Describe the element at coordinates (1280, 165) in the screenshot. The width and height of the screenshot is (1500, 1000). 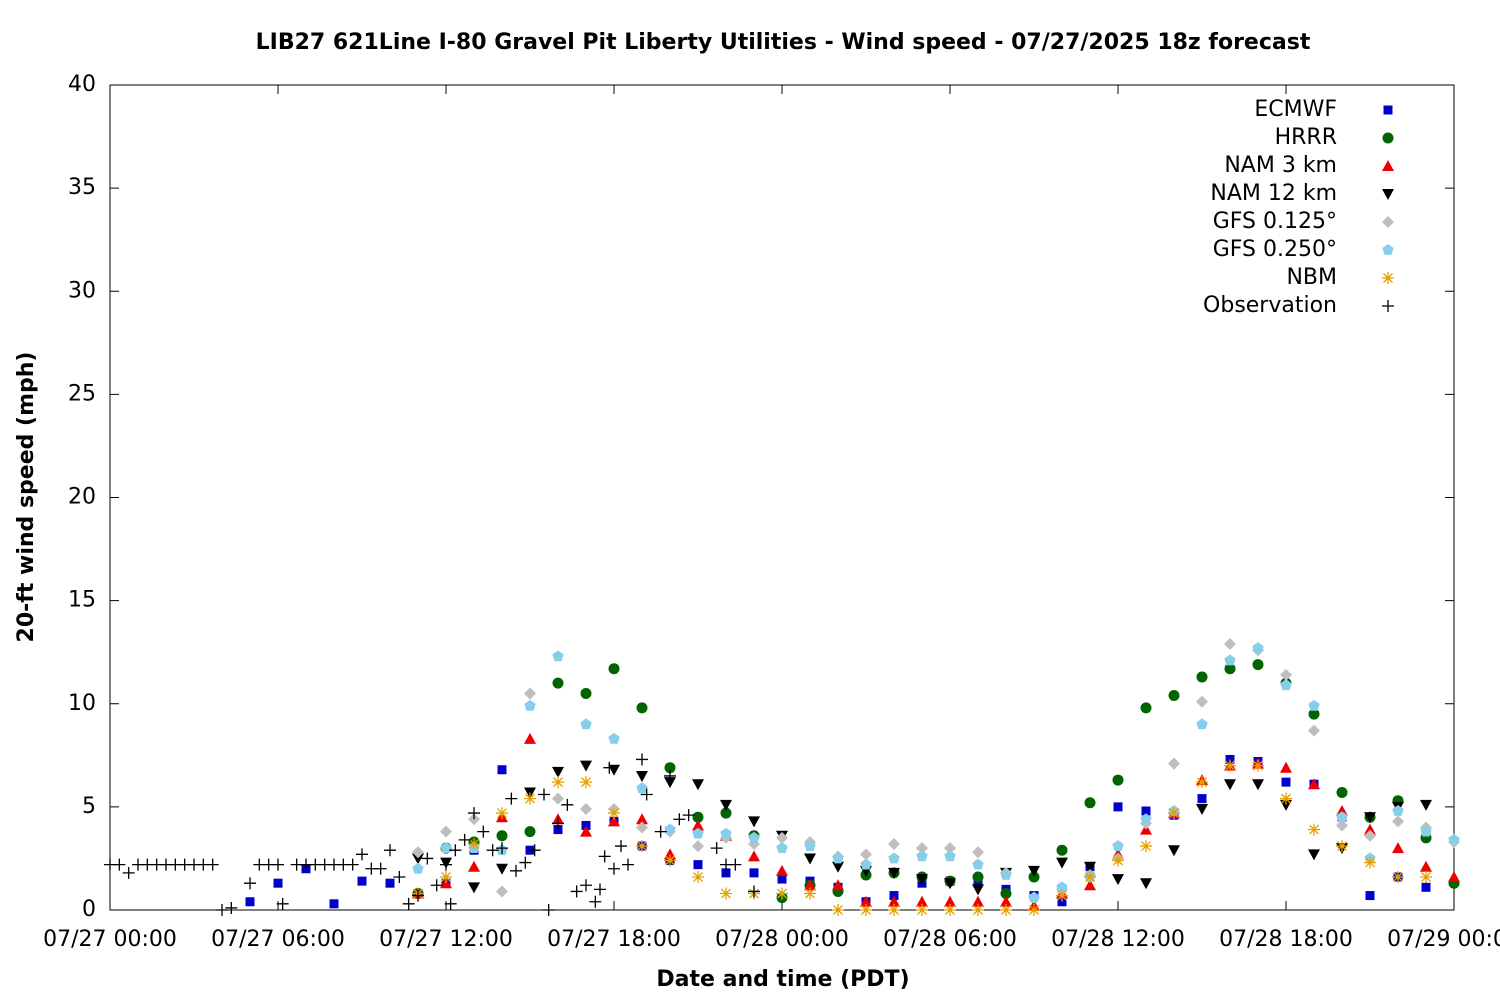
I see `legend-label: NAM 3 km` at that location.